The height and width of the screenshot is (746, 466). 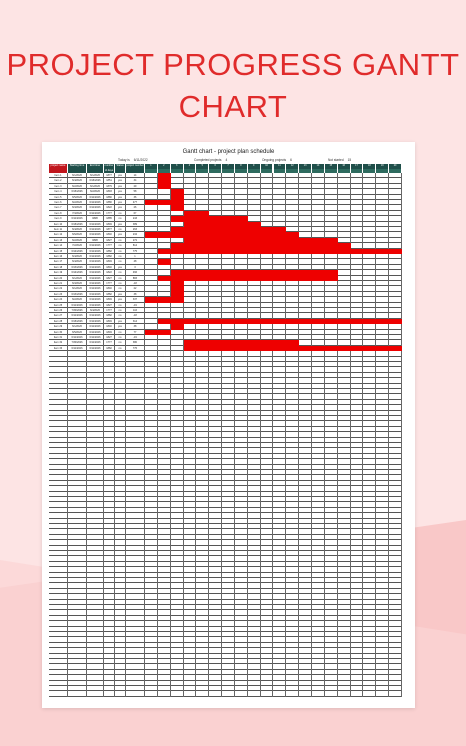 I want to click on table-cell: 6/4/2026, so click(x=77, y=262).